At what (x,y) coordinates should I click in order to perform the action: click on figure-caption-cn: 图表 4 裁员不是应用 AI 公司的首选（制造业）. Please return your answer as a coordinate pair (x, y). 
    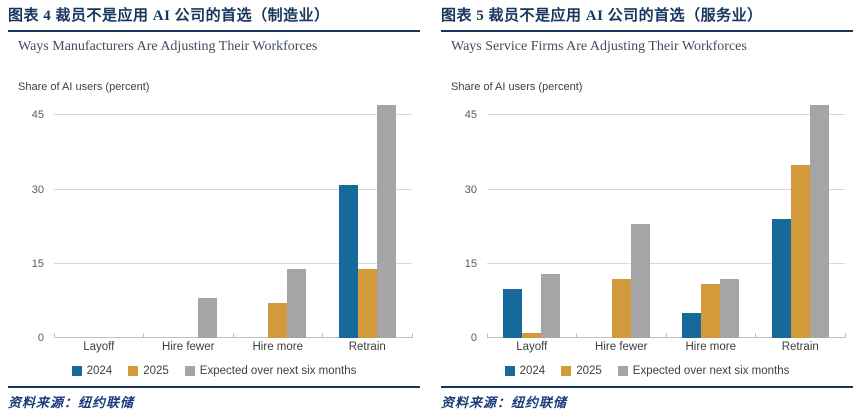
    Looking at the image, I should click on (169, 16).